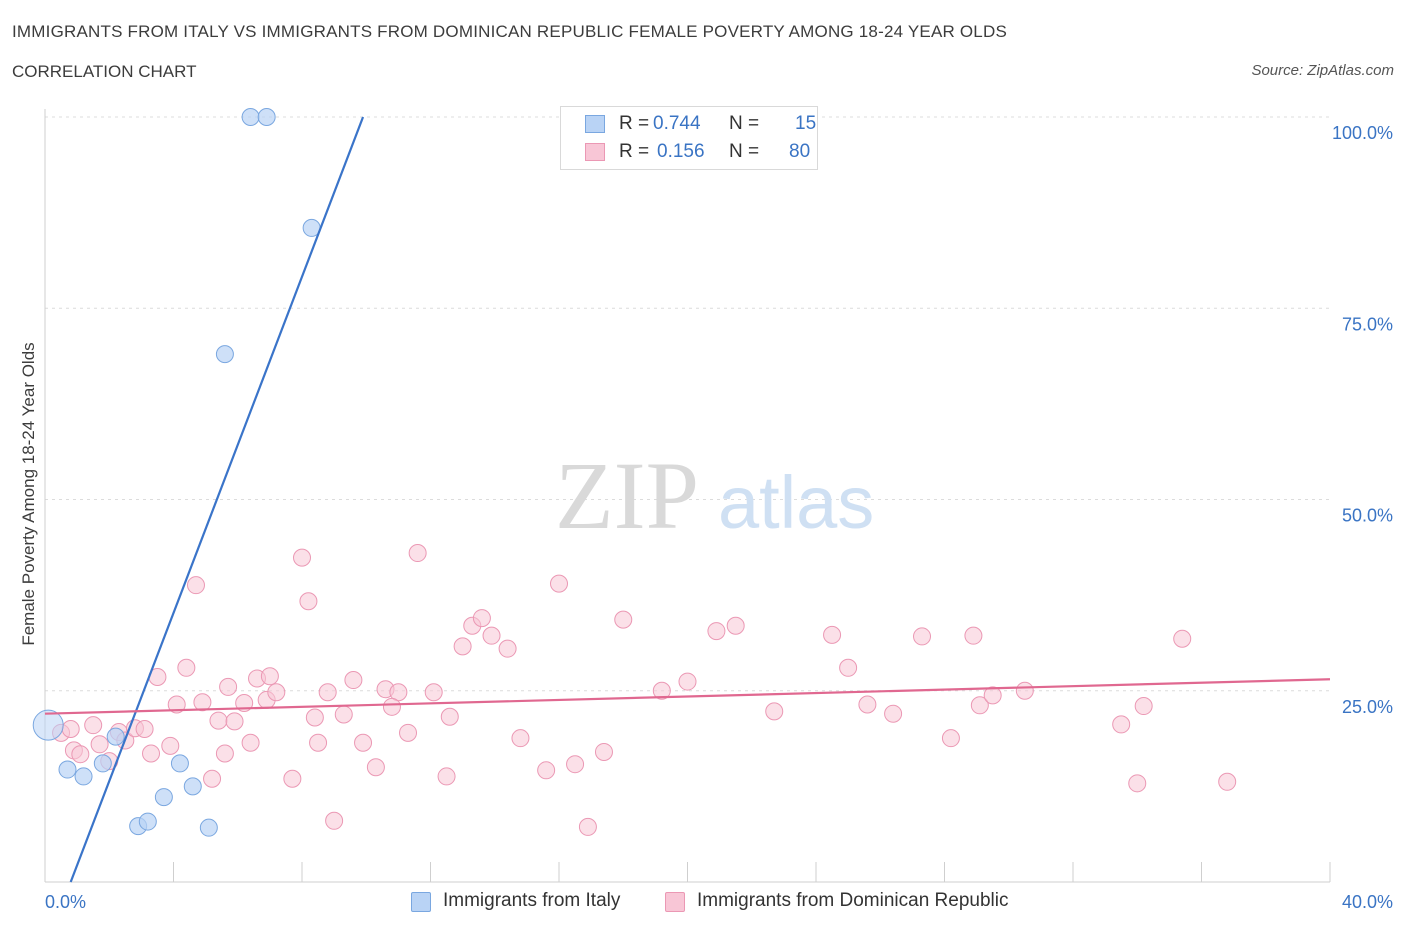 The image size is (1406, 930). I want to click on chart-subtitle: CORRELATION CHART, so click(104, 71).